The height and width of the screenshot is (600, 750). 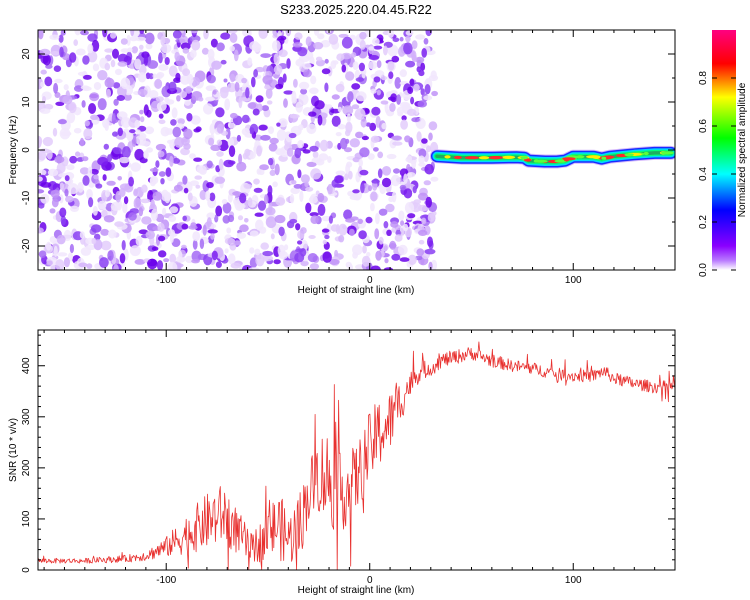 What do you see at coordinates (527, 160) in the screenshot?
I see `signal-peak` at bounding box center [527, 160].